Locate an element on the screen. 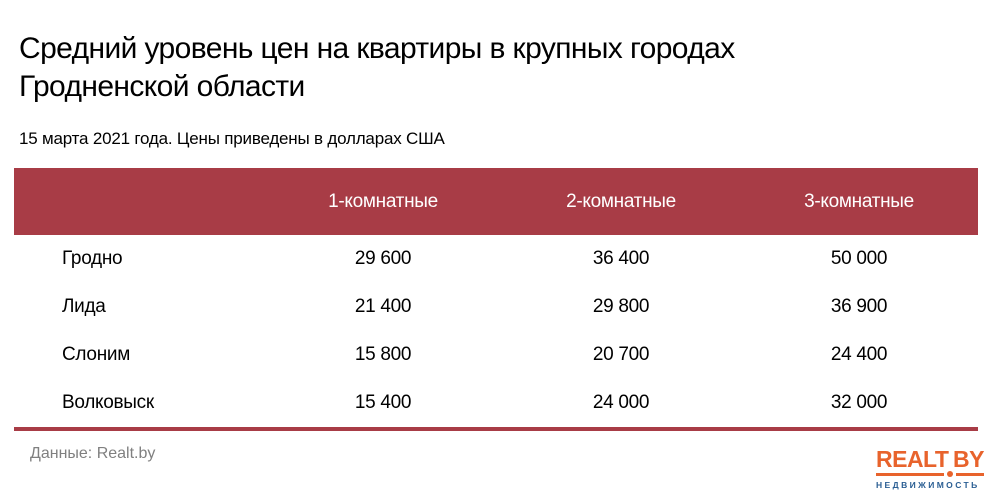 This screenshot has height=497, width=992. price-cell-3room: 36 900 is located at coordinates (859, 306).